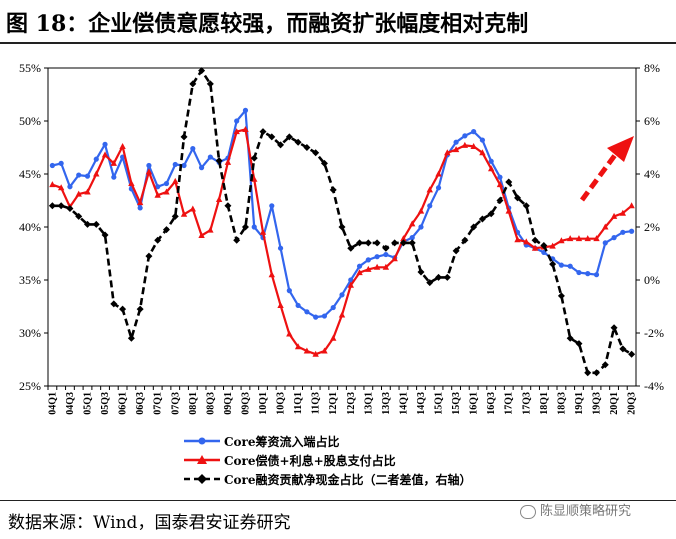 This screenshot has height=539, width=676. Describe the element at coordinates (654, 386) in the screenshot. I see `y-right-tick-label: -4%` at that location.